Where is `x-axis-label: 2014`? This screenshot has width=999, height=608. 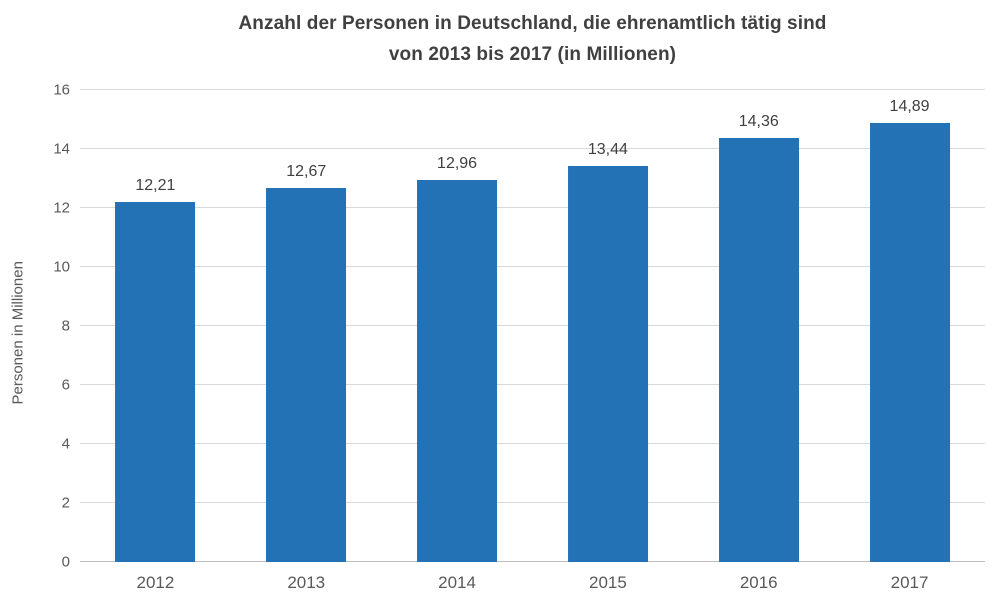 x-axis-label: 2014 is located at coordinates (457, 582).